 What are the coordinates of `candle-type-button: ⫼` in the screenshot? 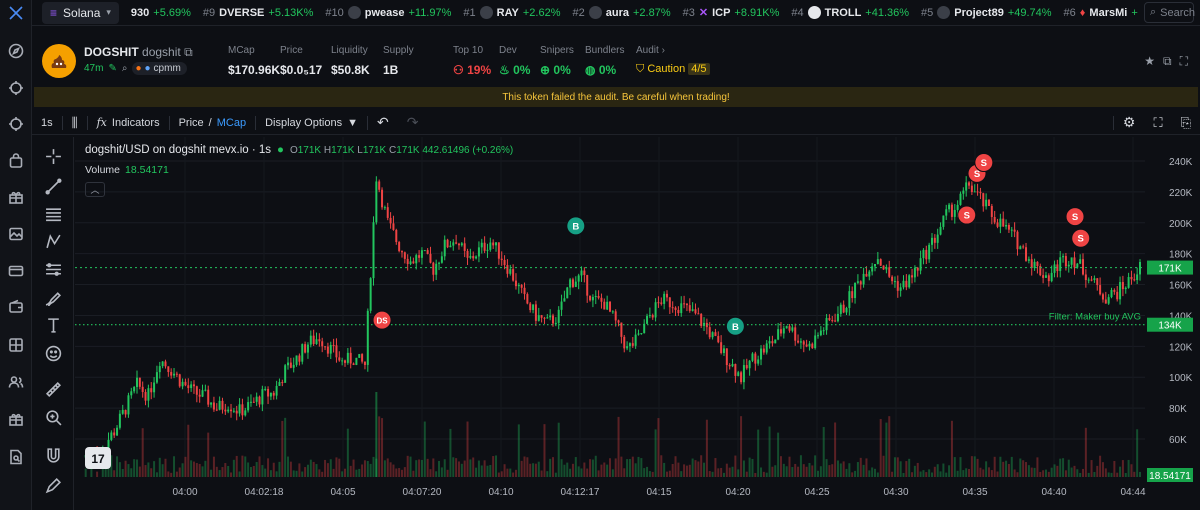 It's located at (75, 123).